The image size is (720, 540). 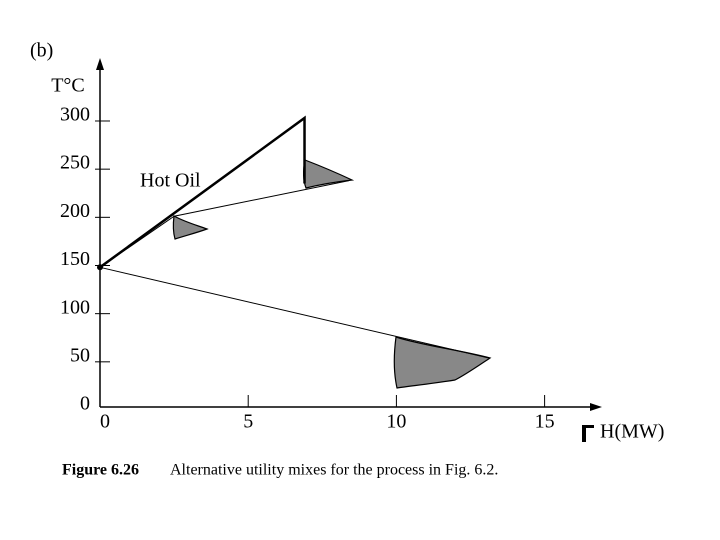 I want to click on y-arrow, so click(x=100, y=64).